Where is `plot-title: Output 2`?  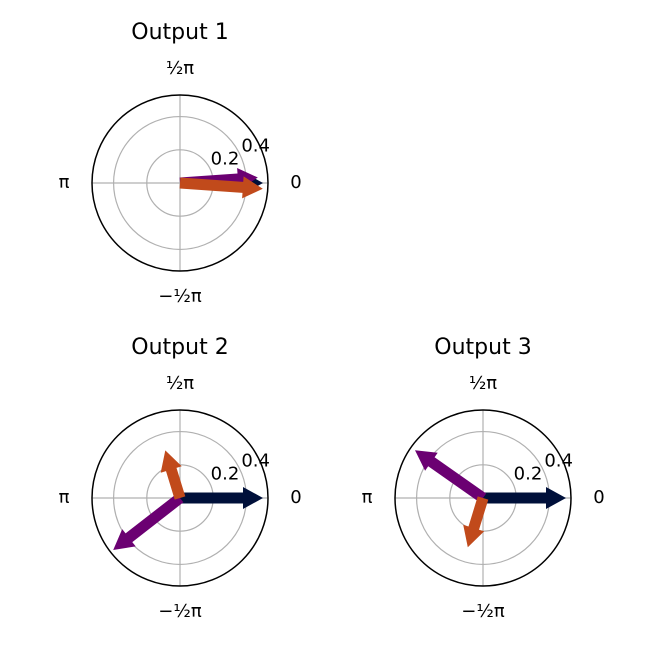
plot-title: Output 2 is located at coordinates (179, 347).